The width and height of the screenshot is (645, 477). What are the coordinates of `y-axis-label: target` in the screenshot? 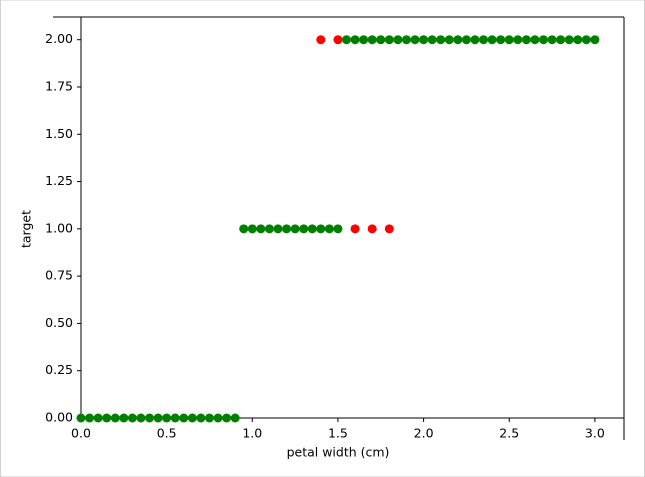 It's located at (26, 229).